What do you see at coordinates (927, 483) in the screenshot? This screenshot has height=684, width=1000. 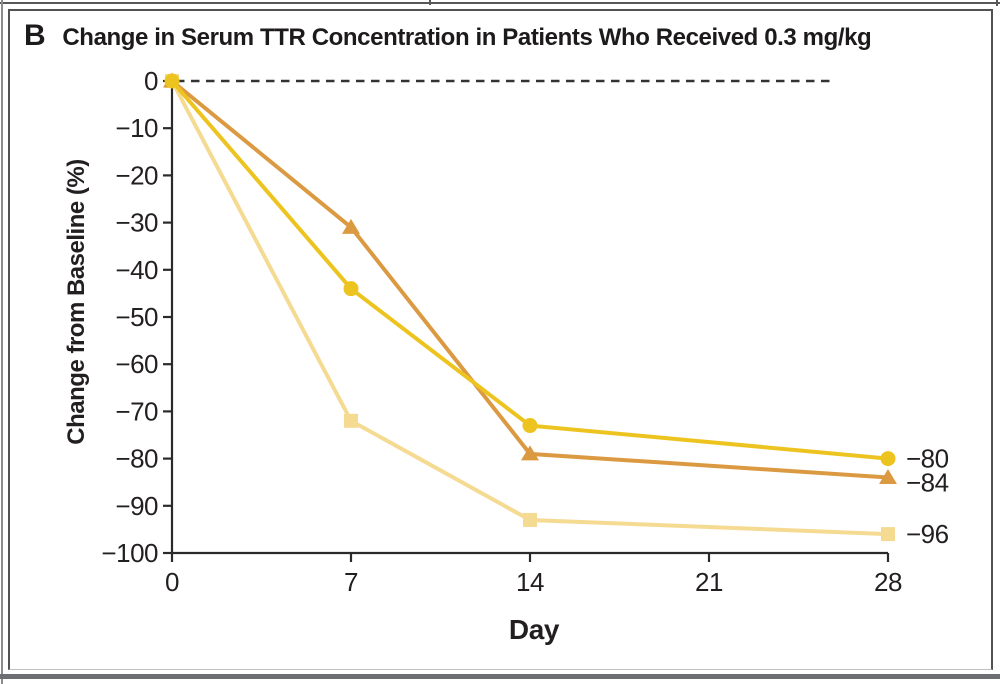 I see `end-value-label-triangle-patient: −84` at bounding box center [927, 483].